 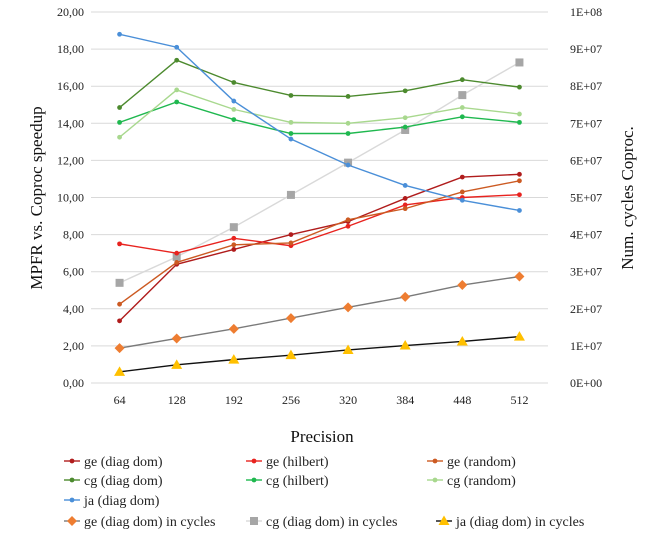 I want to click on legend-label: ja (diag dom), so click(x=121, y=501).